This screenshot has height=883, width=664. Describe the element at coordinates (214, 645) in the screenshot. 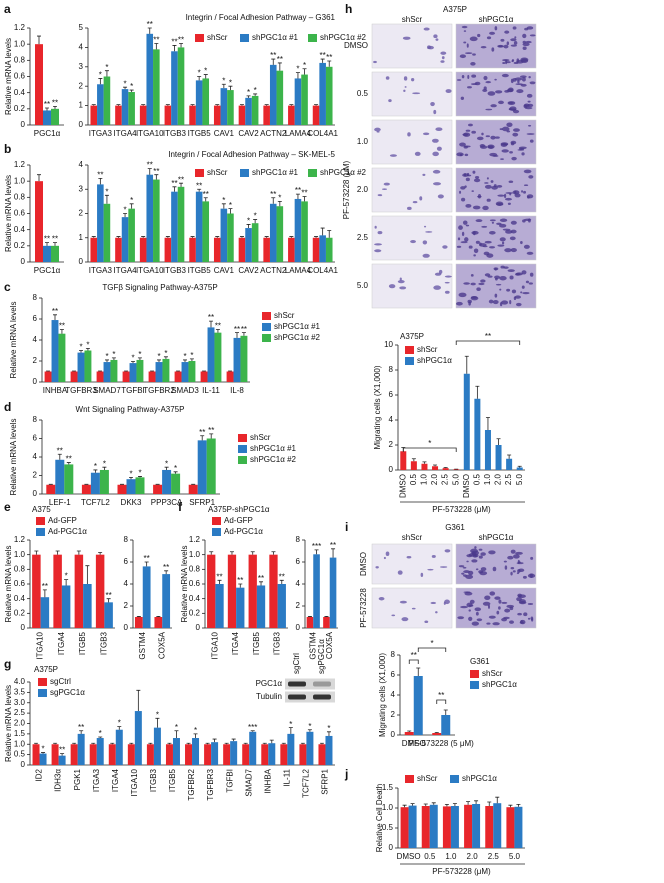

I see `x-tick-label: ITGA10` at that location.